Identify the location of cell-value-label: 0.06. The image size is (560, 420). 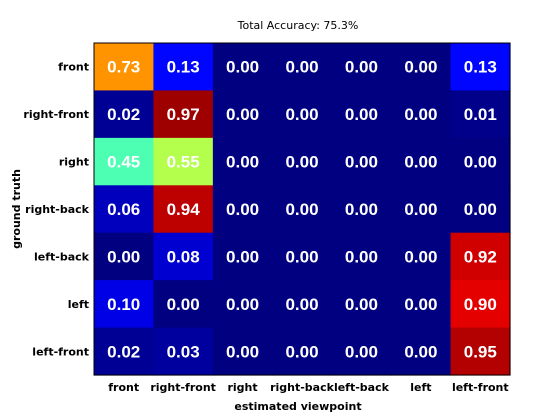
(123, 209).